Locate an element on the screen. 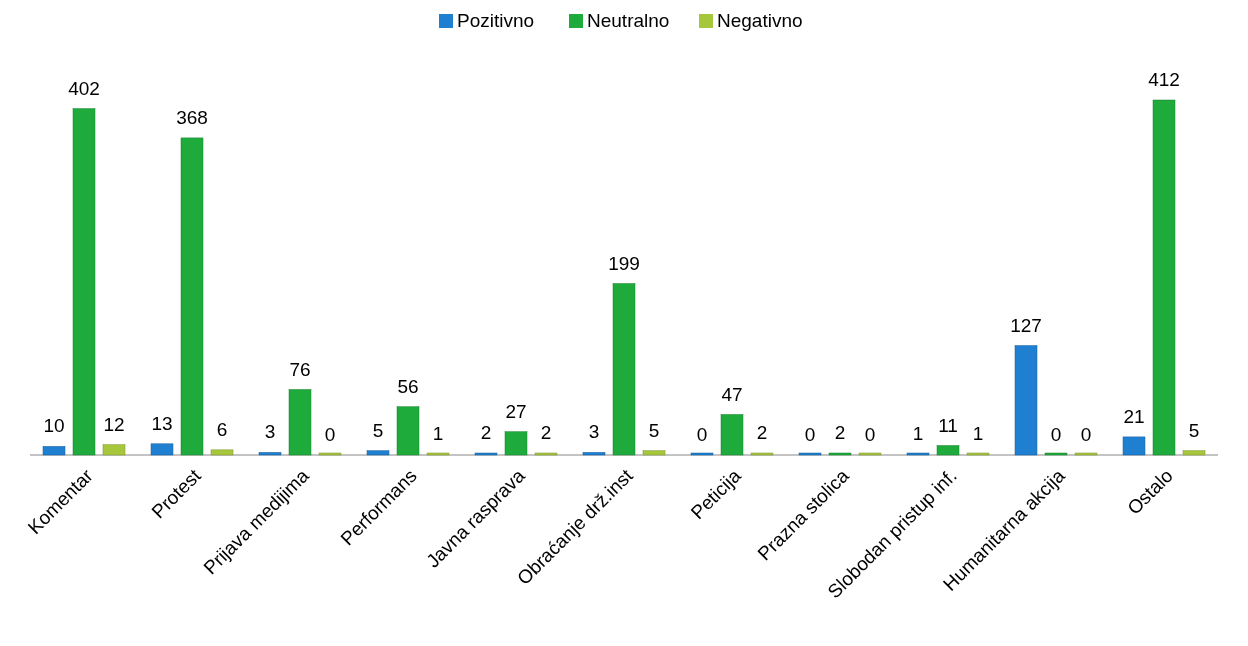  data-label: 402 is located at coordinates (84, 88).